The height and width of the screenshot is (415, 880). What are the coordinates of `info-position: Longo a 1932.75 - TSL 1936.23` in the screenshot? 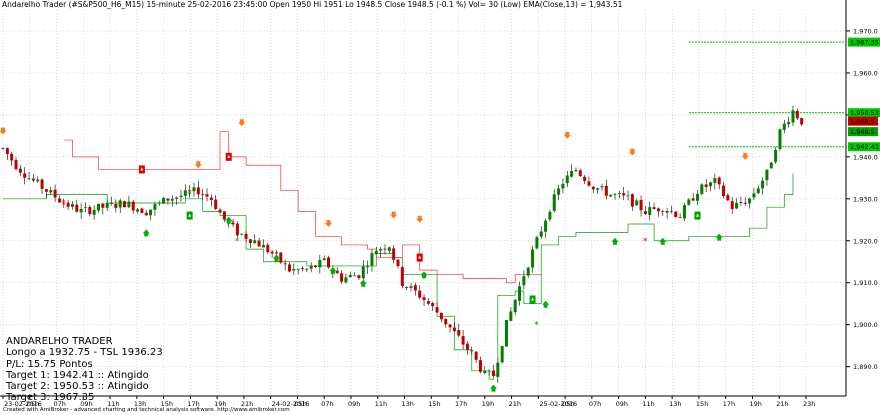 It's located at (84, 353).